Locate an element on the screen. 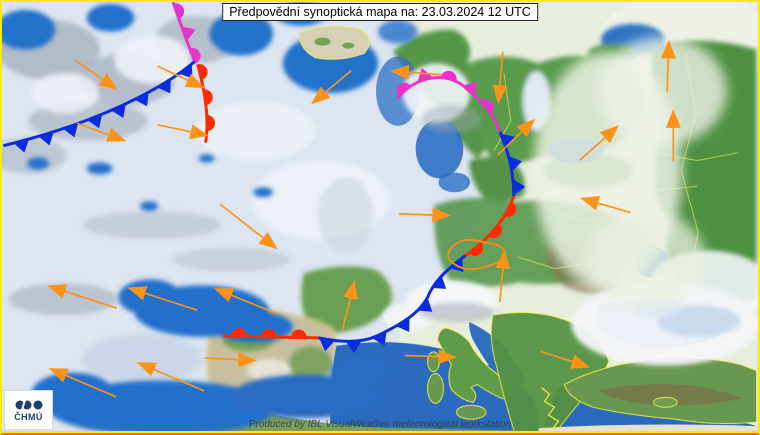 The width and height of the screenshot is (760, 435). frame-bottom-strip is located at coordinates (380, 432).